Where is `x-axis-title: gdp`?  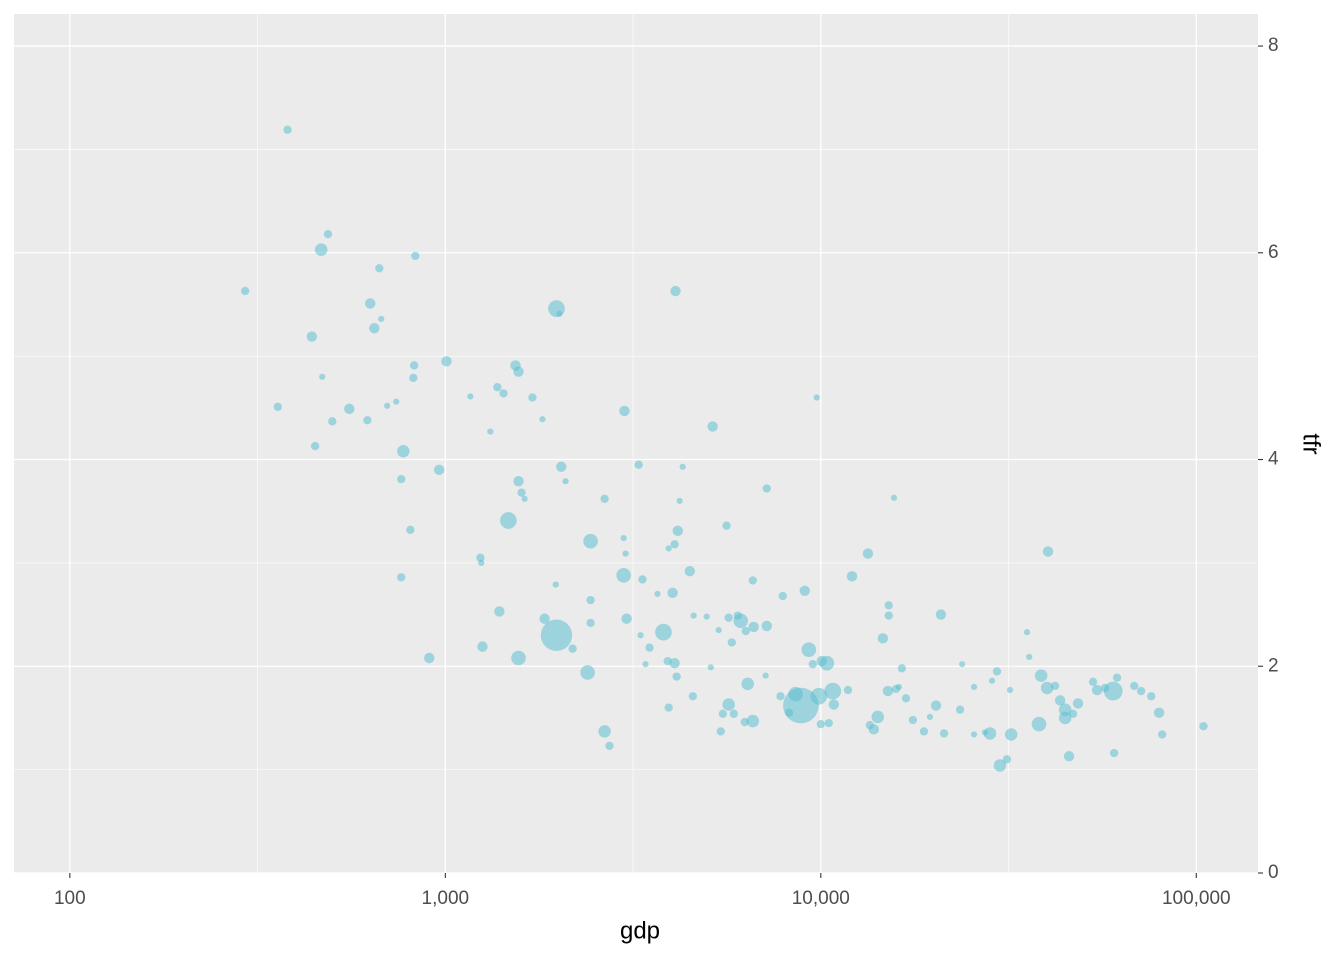 x-axis-title: gdp is located at coordinates (640, 930).